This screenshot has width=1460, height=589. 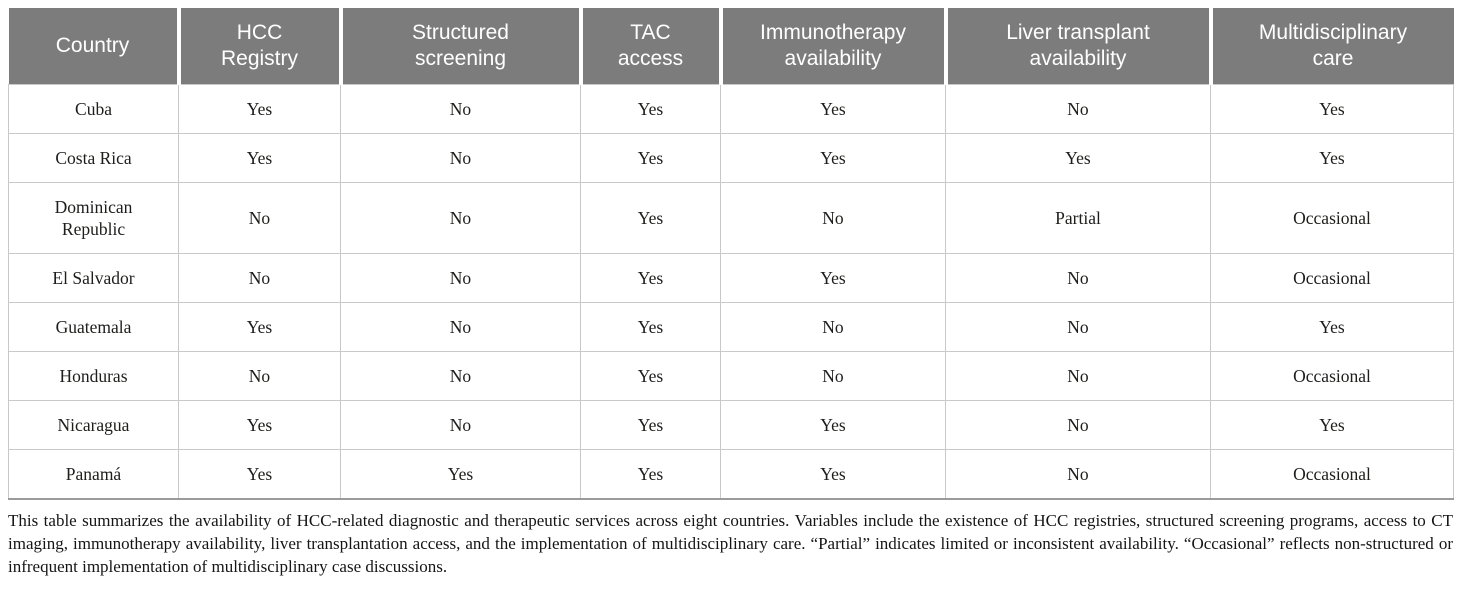 I want to click on cell-country: Honduras, so click(x=93, y=376).